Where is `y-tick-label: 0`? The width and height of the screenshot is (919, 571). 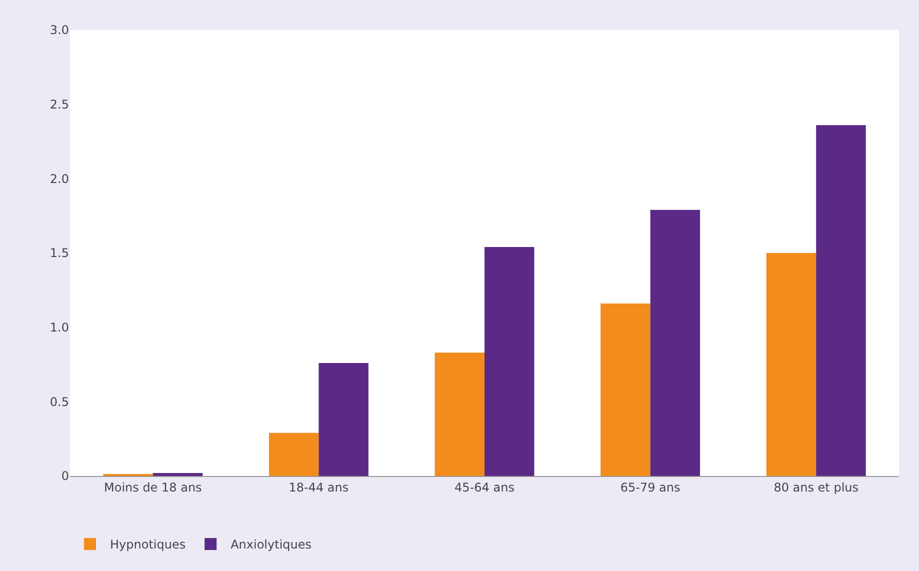
y-tick-label: 0 is located at coordinates (65, 476).